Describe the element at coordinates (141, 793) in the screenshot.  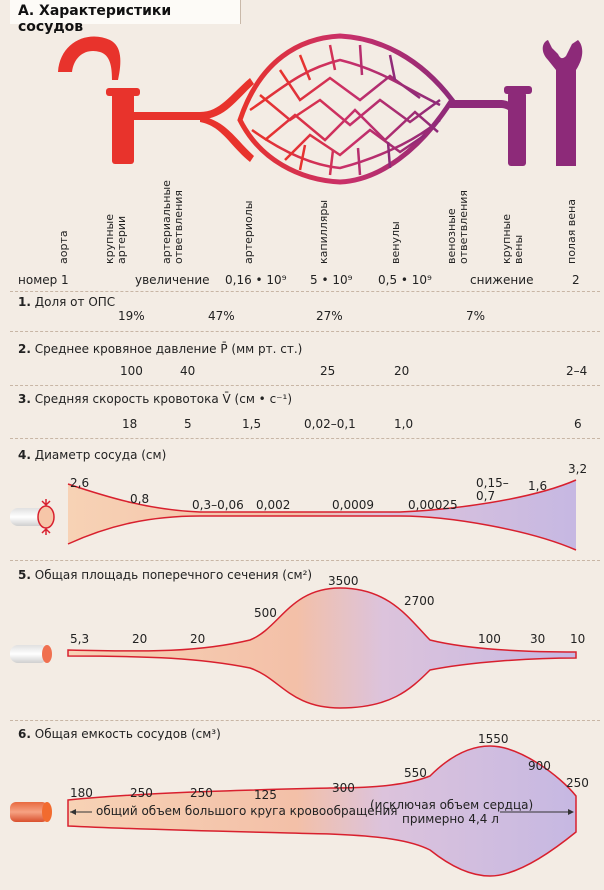
I see `sec6-value-2: 250` at that location.